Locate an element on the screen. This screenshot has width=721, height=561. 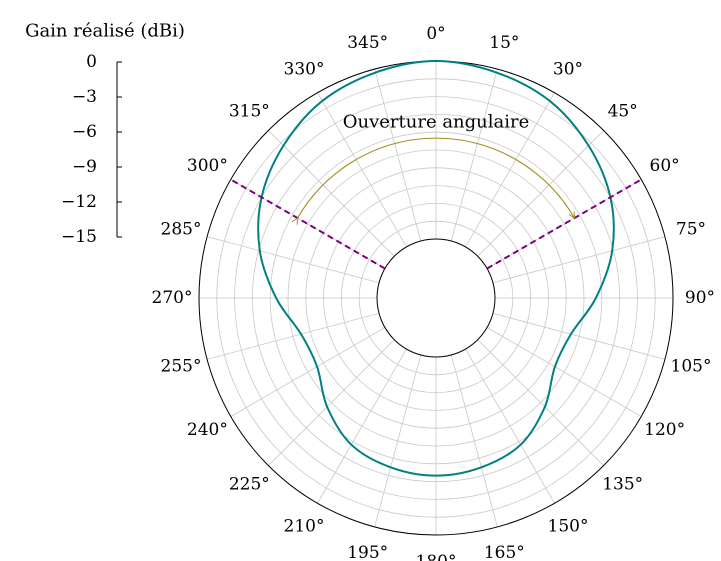
beamwidth-label: Ouverture angulaire is located at coordinates (436, 122).